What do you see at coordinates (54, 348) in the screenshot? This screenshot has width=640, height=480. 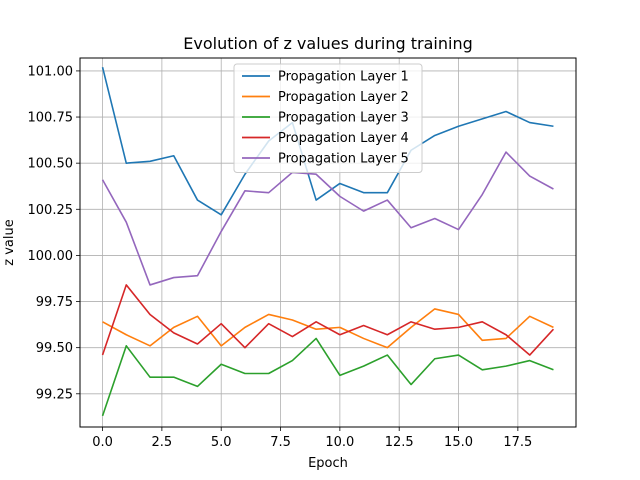 I see `y-tick-label: 99.50` at bounding box center [54, 348].